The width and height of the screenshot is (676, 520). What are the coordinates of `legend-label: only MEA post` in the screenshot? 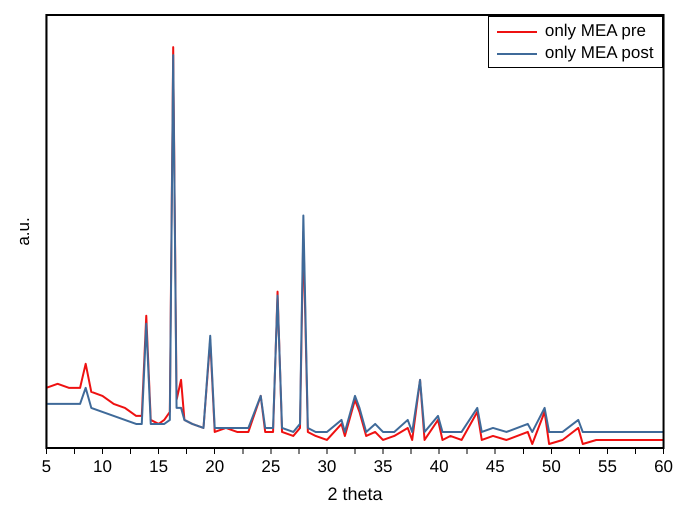 It's located at (599, 53).